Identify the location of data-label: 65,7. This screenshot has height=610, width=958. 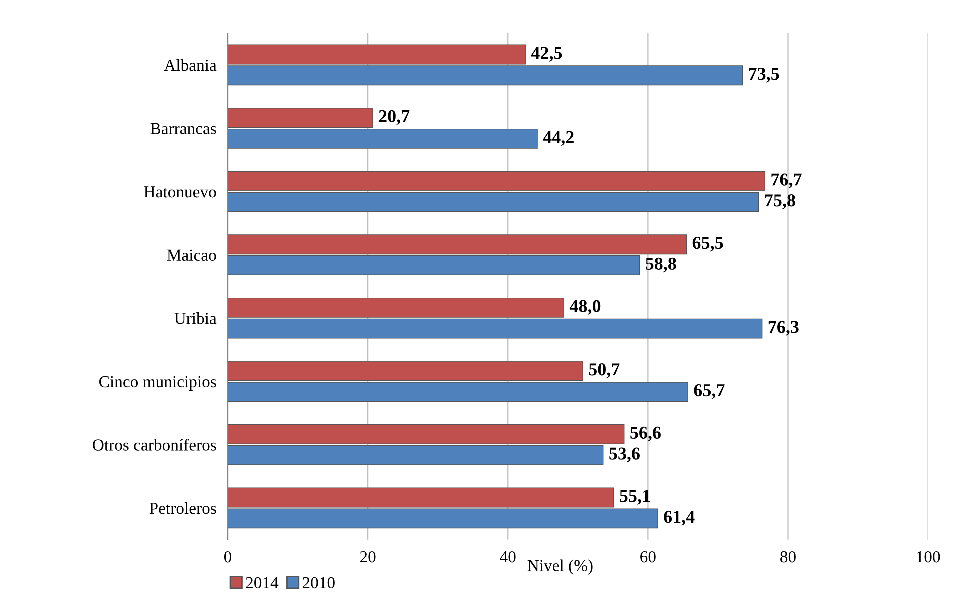
(709, 392).